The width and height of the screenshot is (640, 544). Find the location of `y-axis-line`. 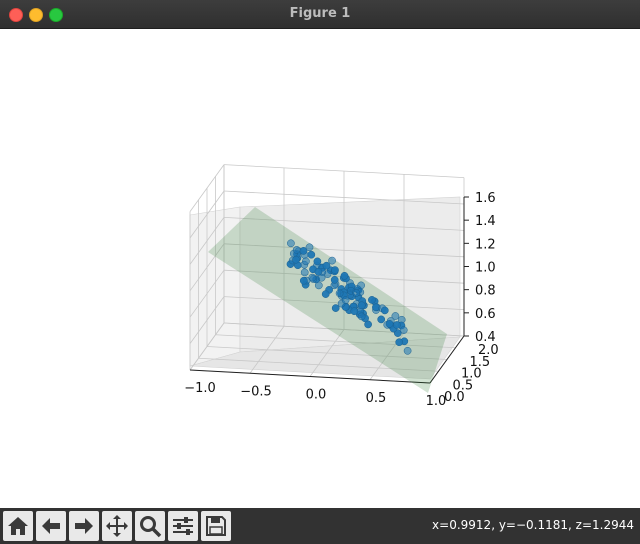

y-axis-line is located at coordinates (447, 359).